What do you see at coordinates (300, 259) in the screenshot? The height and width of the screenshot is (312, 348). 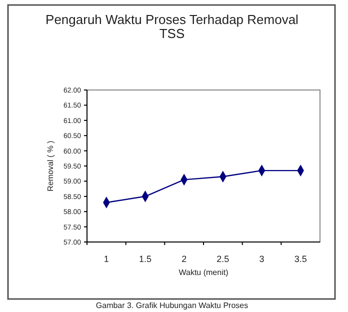 I see `x-tick-label: 3.5` at bounding box center [300, 259].